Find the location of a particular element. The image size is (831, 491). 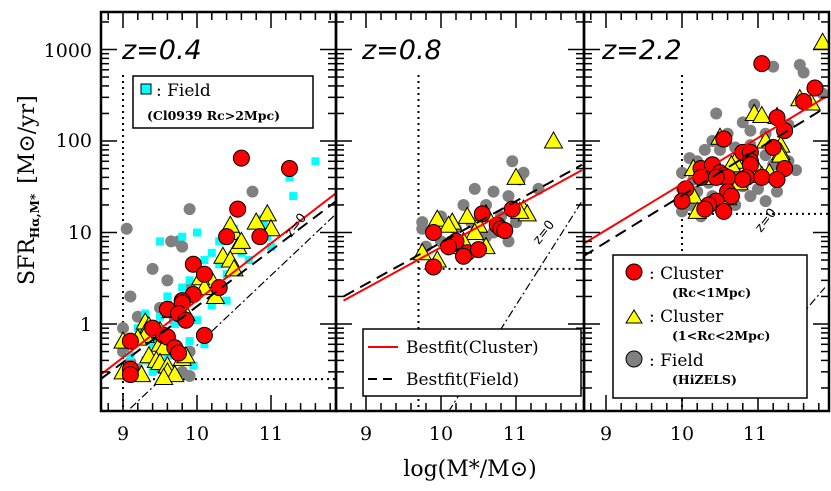

legend-bestfit-field: Bestfit(Field) is located at coordinates (462, 380).